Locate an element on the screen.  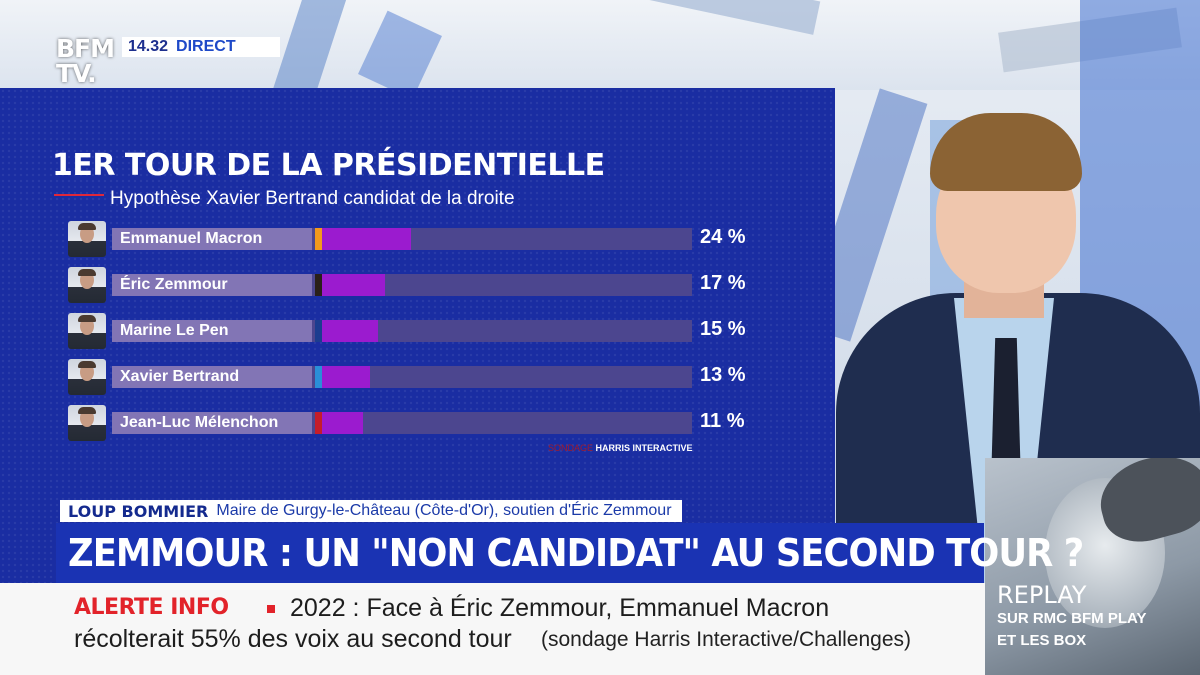
bar-value-label: 13 % is located at coordinates (723, 375).